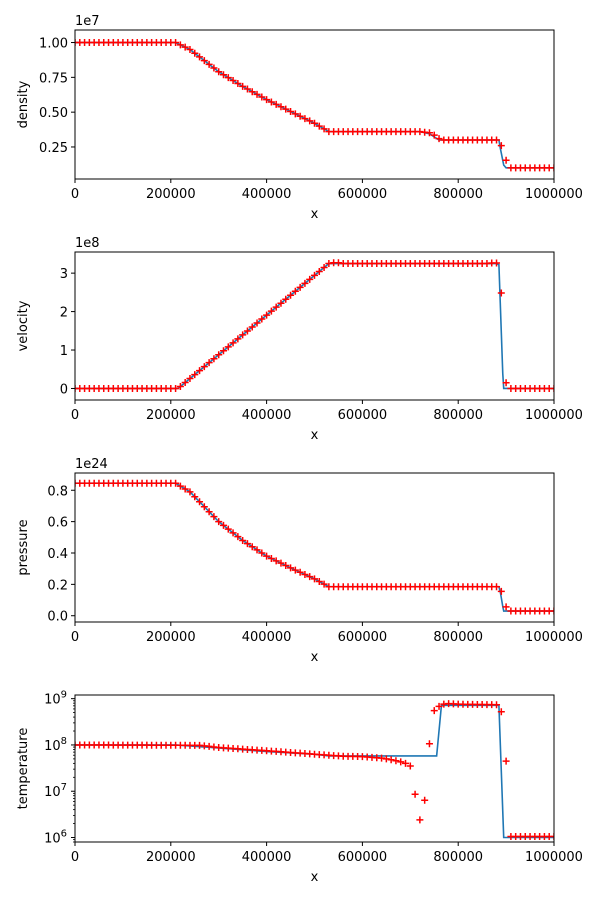 The width and height of the screenshot is (600, 900). What do you see at coordinates (554, 415) in the screenshot?
I see `x-tick-label: 1000000` at bounding box center [554, 415].